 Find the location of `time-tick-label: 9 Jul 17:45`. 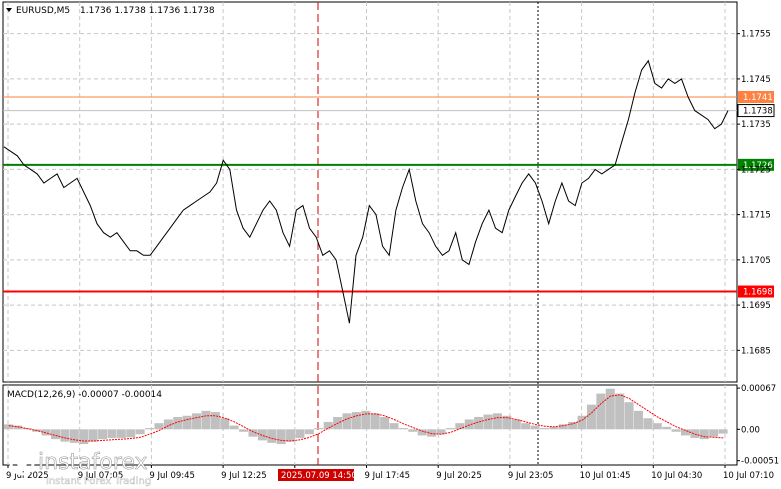

time-tick-label: 9 Jul 17:45 is located at coordinates (388, 476).